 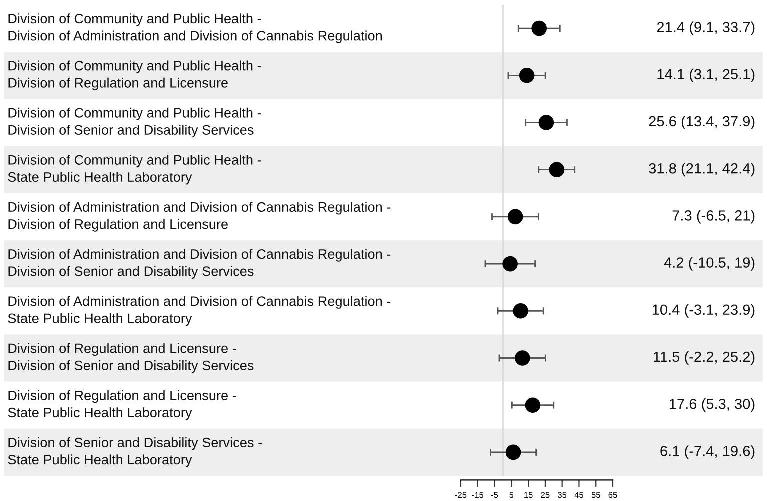 I want to click on x-tick-label: -5, so click(x=494, y=495).